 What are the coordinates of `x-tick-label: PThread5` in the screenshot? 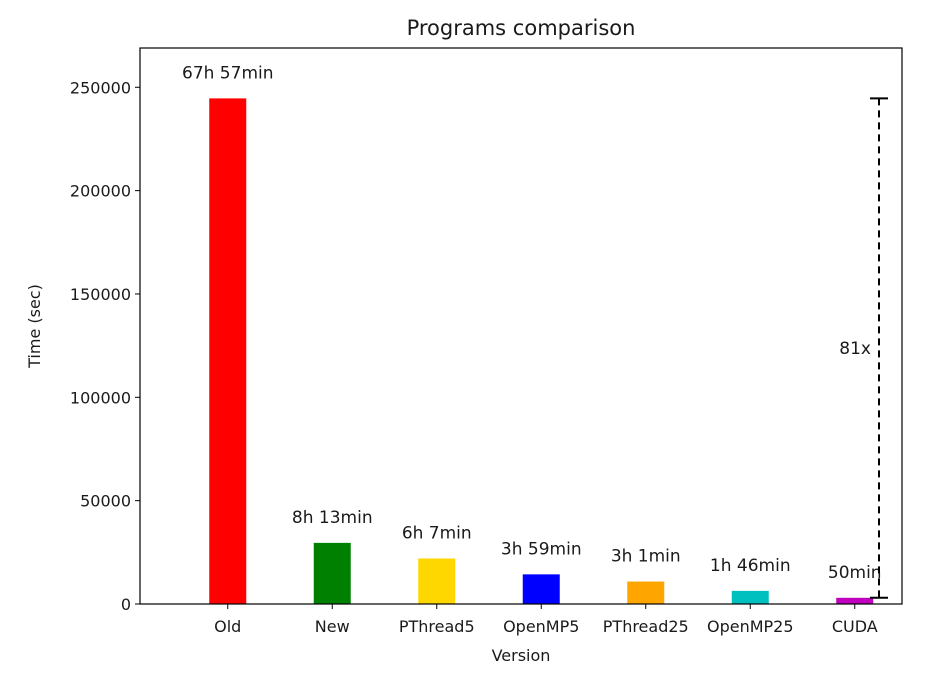 It's located at (437, 626).